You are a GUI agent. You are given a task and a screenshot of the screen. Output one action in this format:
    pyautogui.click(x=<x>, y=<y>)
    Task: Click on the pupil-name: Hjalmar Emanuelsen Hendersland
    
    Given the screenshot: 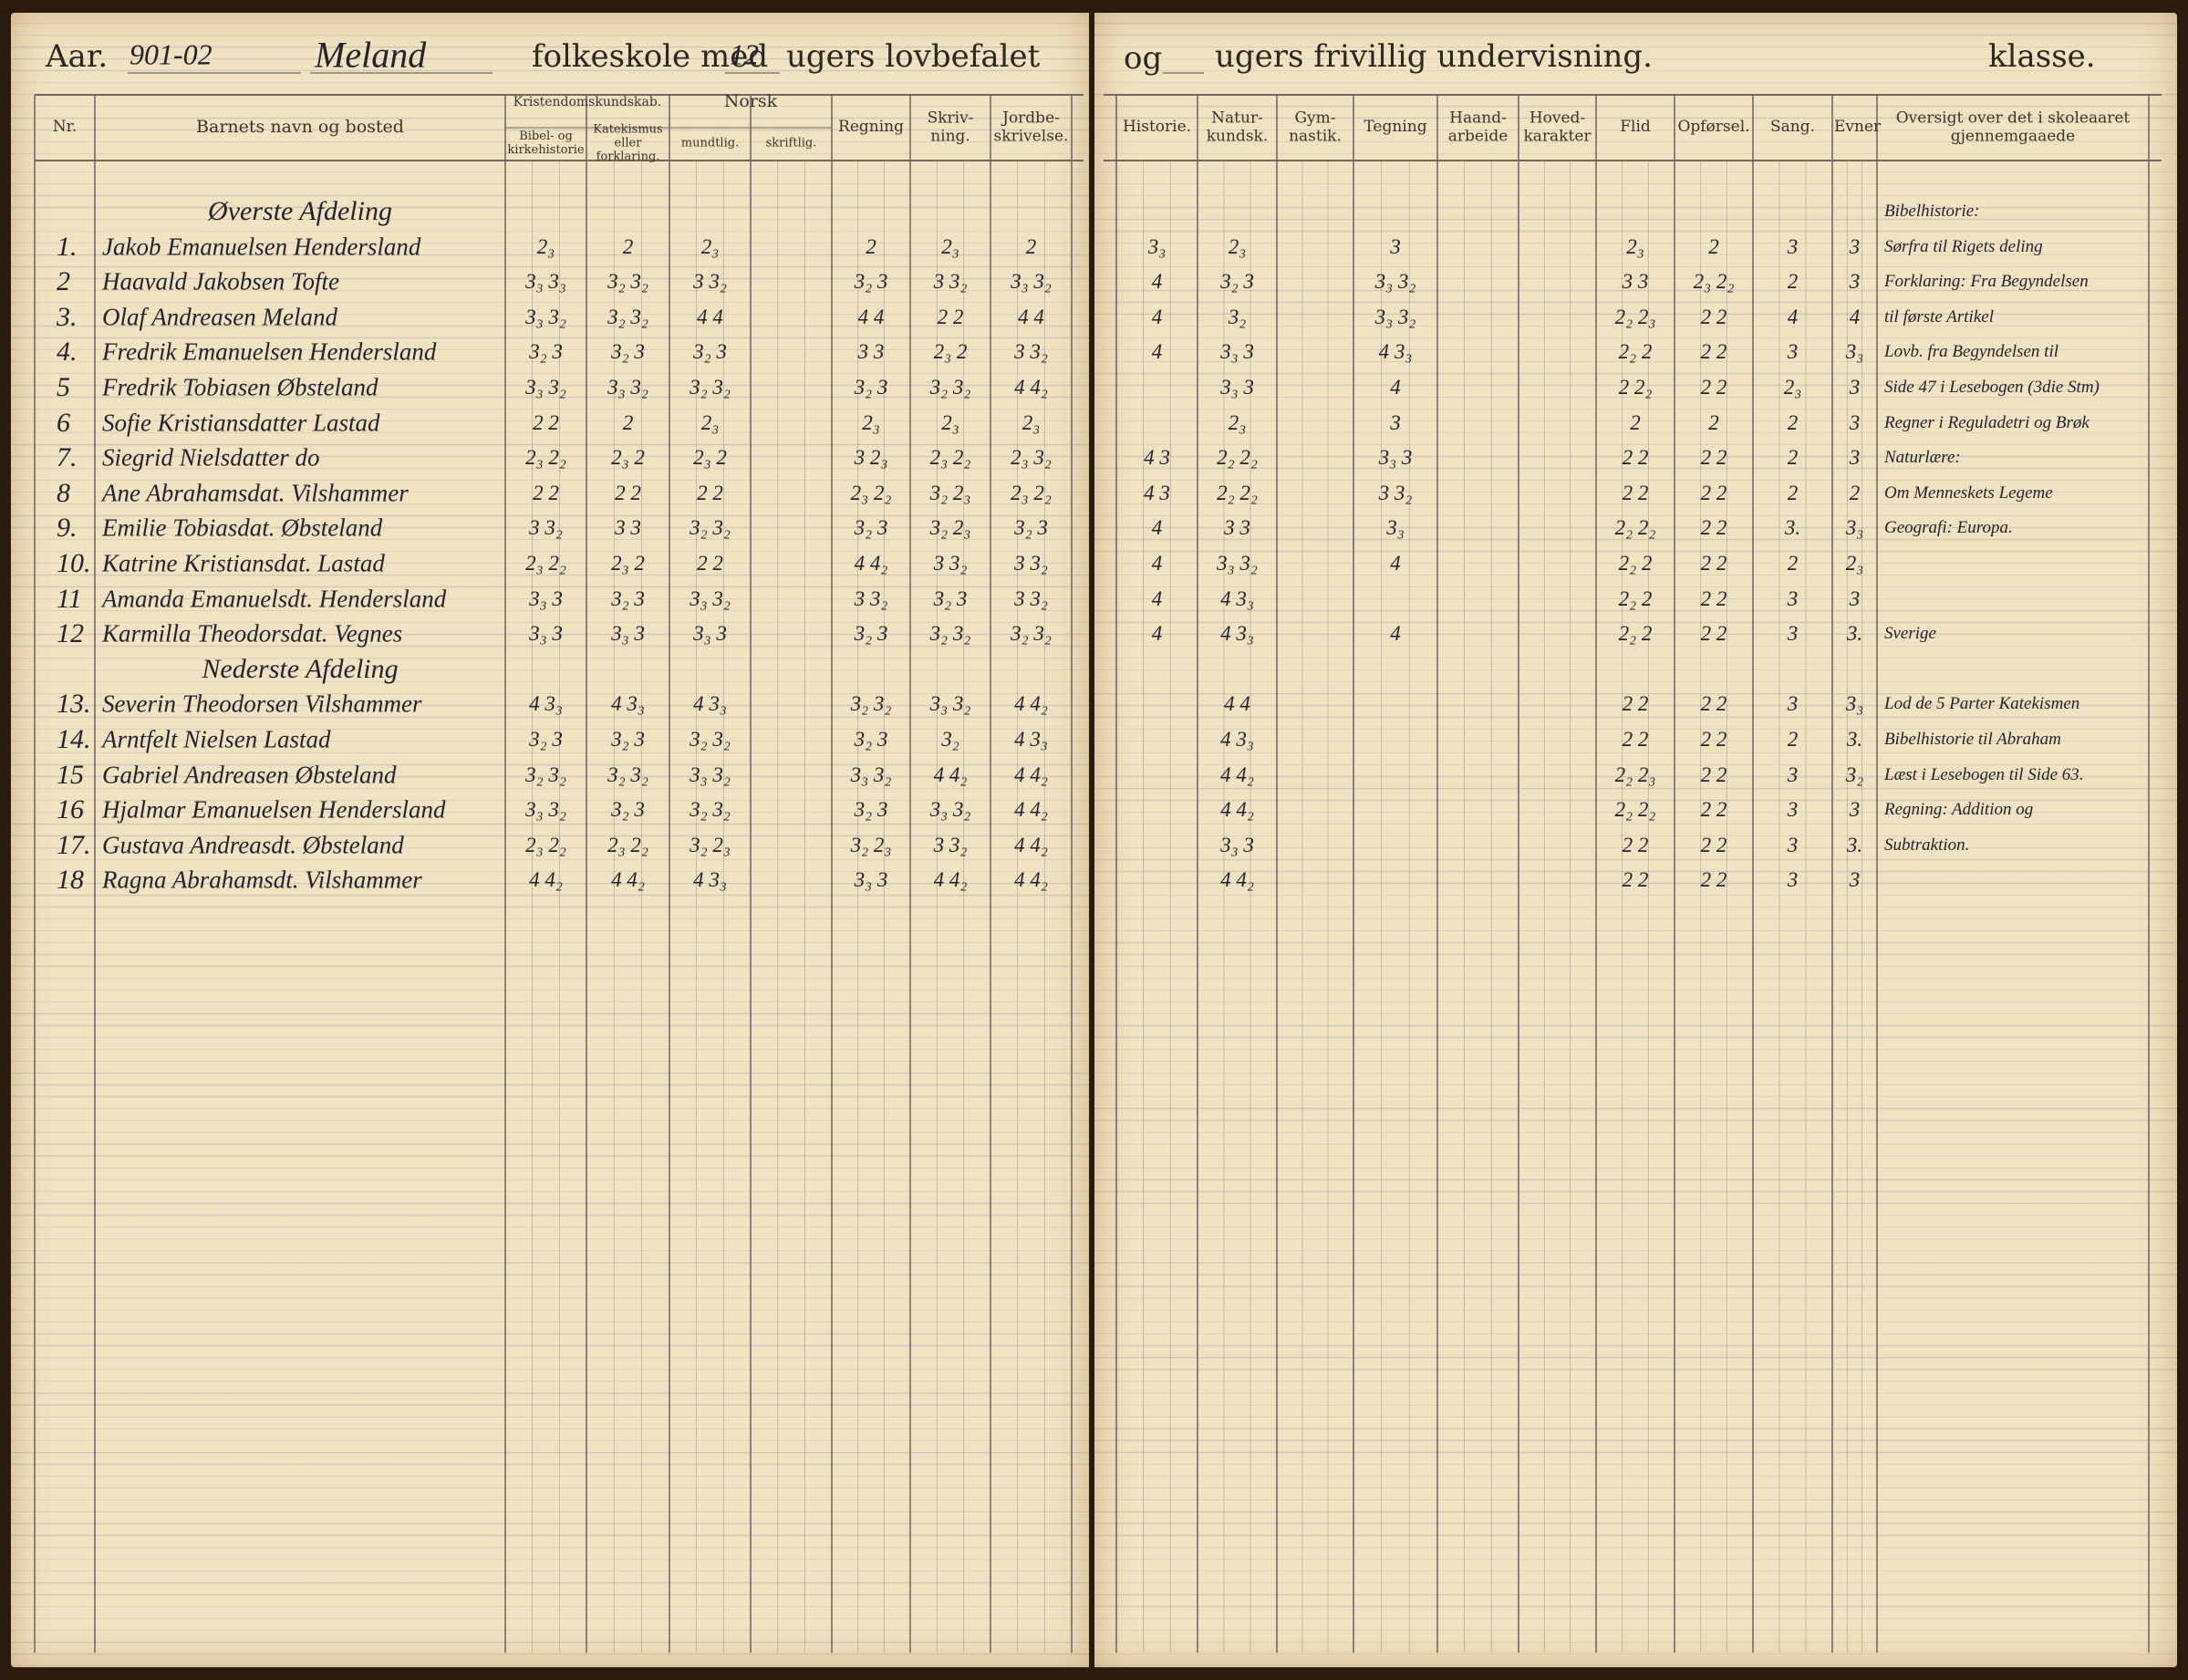 What is the action you would take?
    pyautogui.click(x=274, y=809)
    